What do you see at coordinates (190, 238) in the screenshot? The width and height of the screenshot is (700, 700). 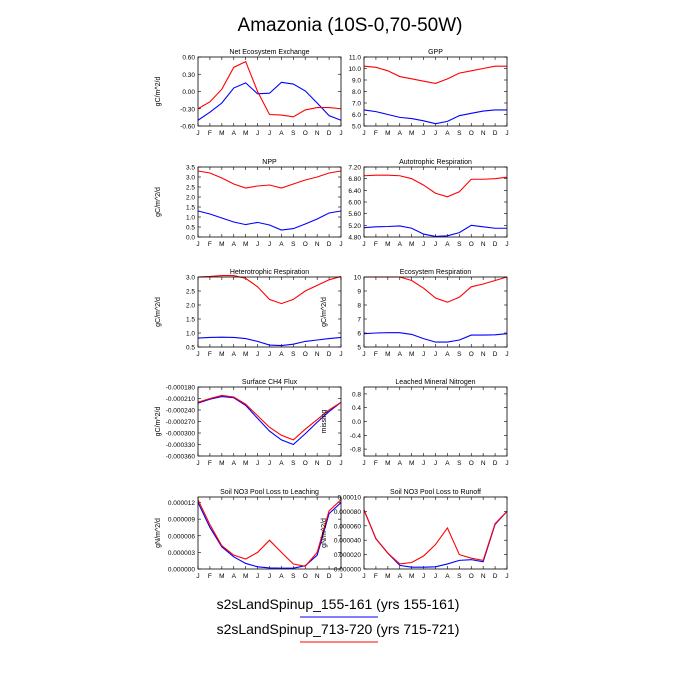 I see `y-tick-label: 0.0` at bounding box center [190, 238].